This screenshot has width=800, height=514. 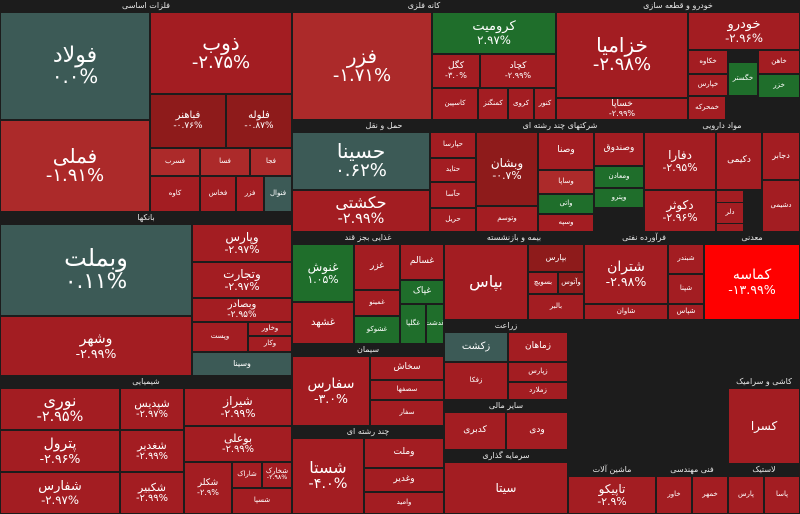 What do you see at coordinates (680, 161) in the screenshot?
I see `stock-tile: دفارا -۲.۹۵%` at bounding box center [680, 161].